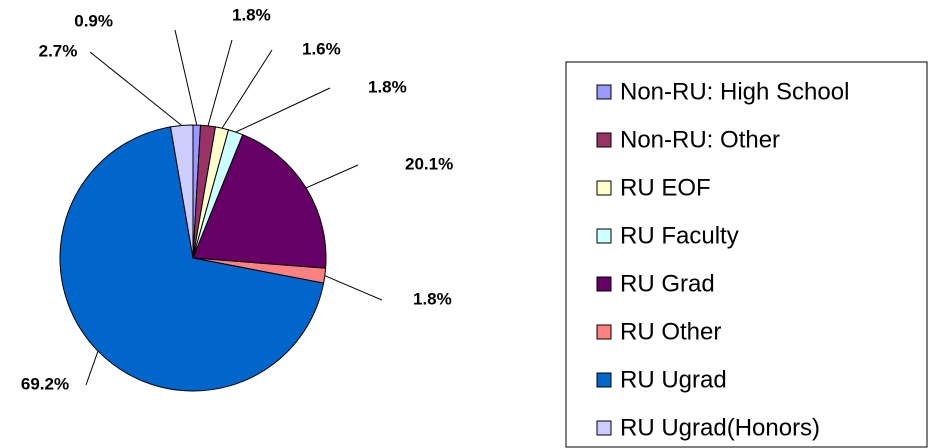 This screenshot has width=928, height=448. Describe the element at coordinates (429, 163) in the screenshot. I see `data-label: 20.1%` at that location.